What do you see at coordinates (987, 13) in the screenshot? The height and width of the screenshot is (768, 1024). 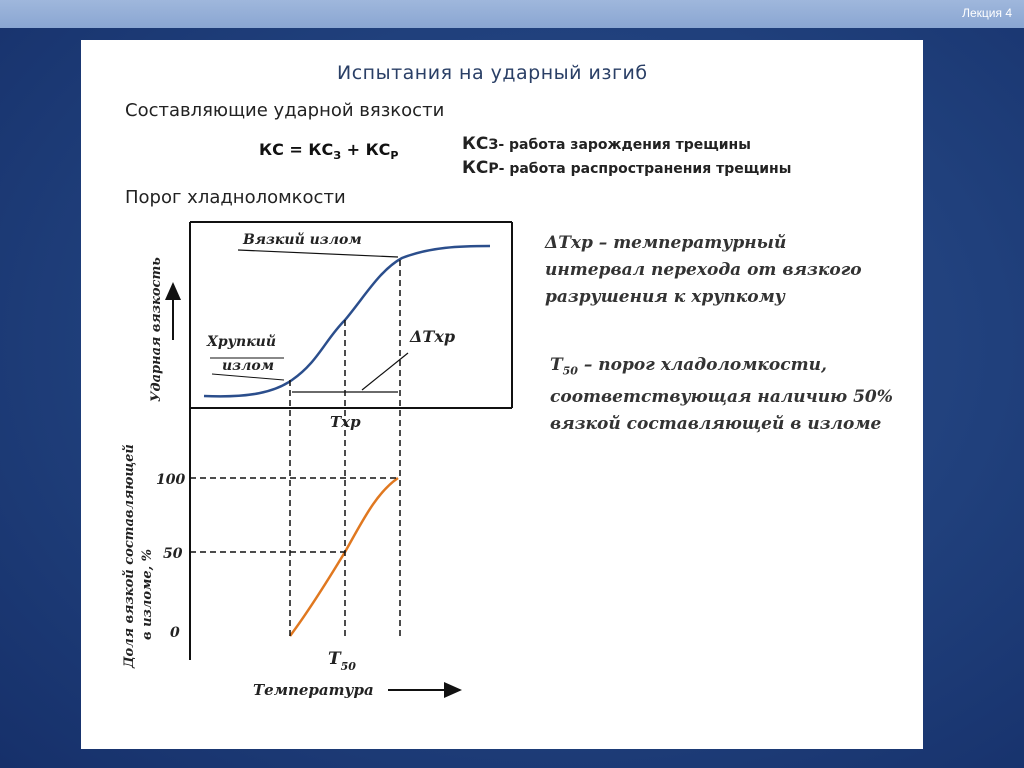 I see `lecture-label: Лекция 4` at bounding box center [987, 13].